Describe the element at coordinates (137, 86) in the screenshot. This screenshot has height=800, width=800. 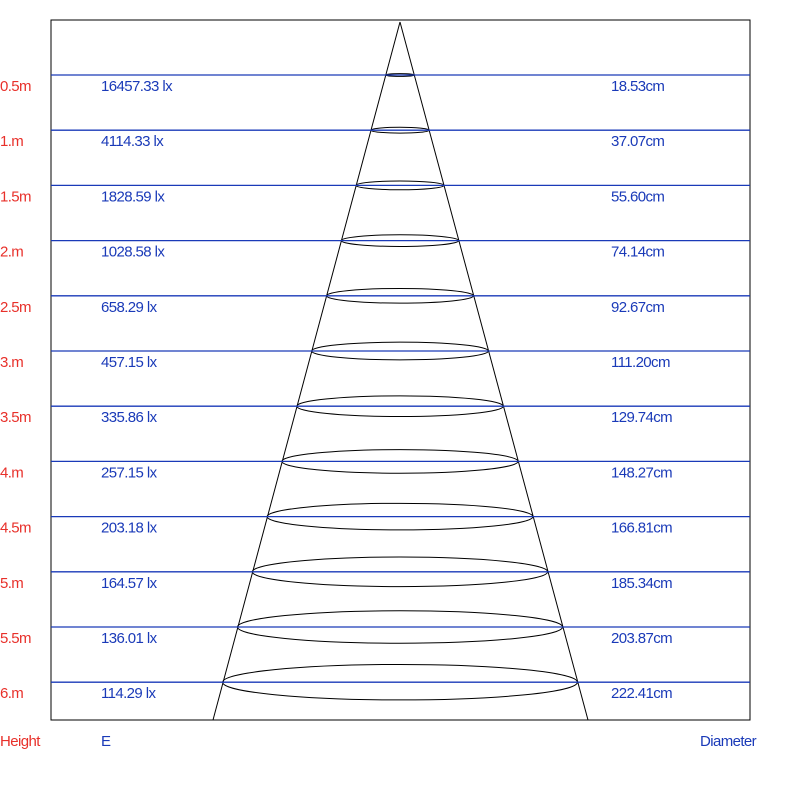
I see `illuminance-label: 16457.33 lx` at that location.